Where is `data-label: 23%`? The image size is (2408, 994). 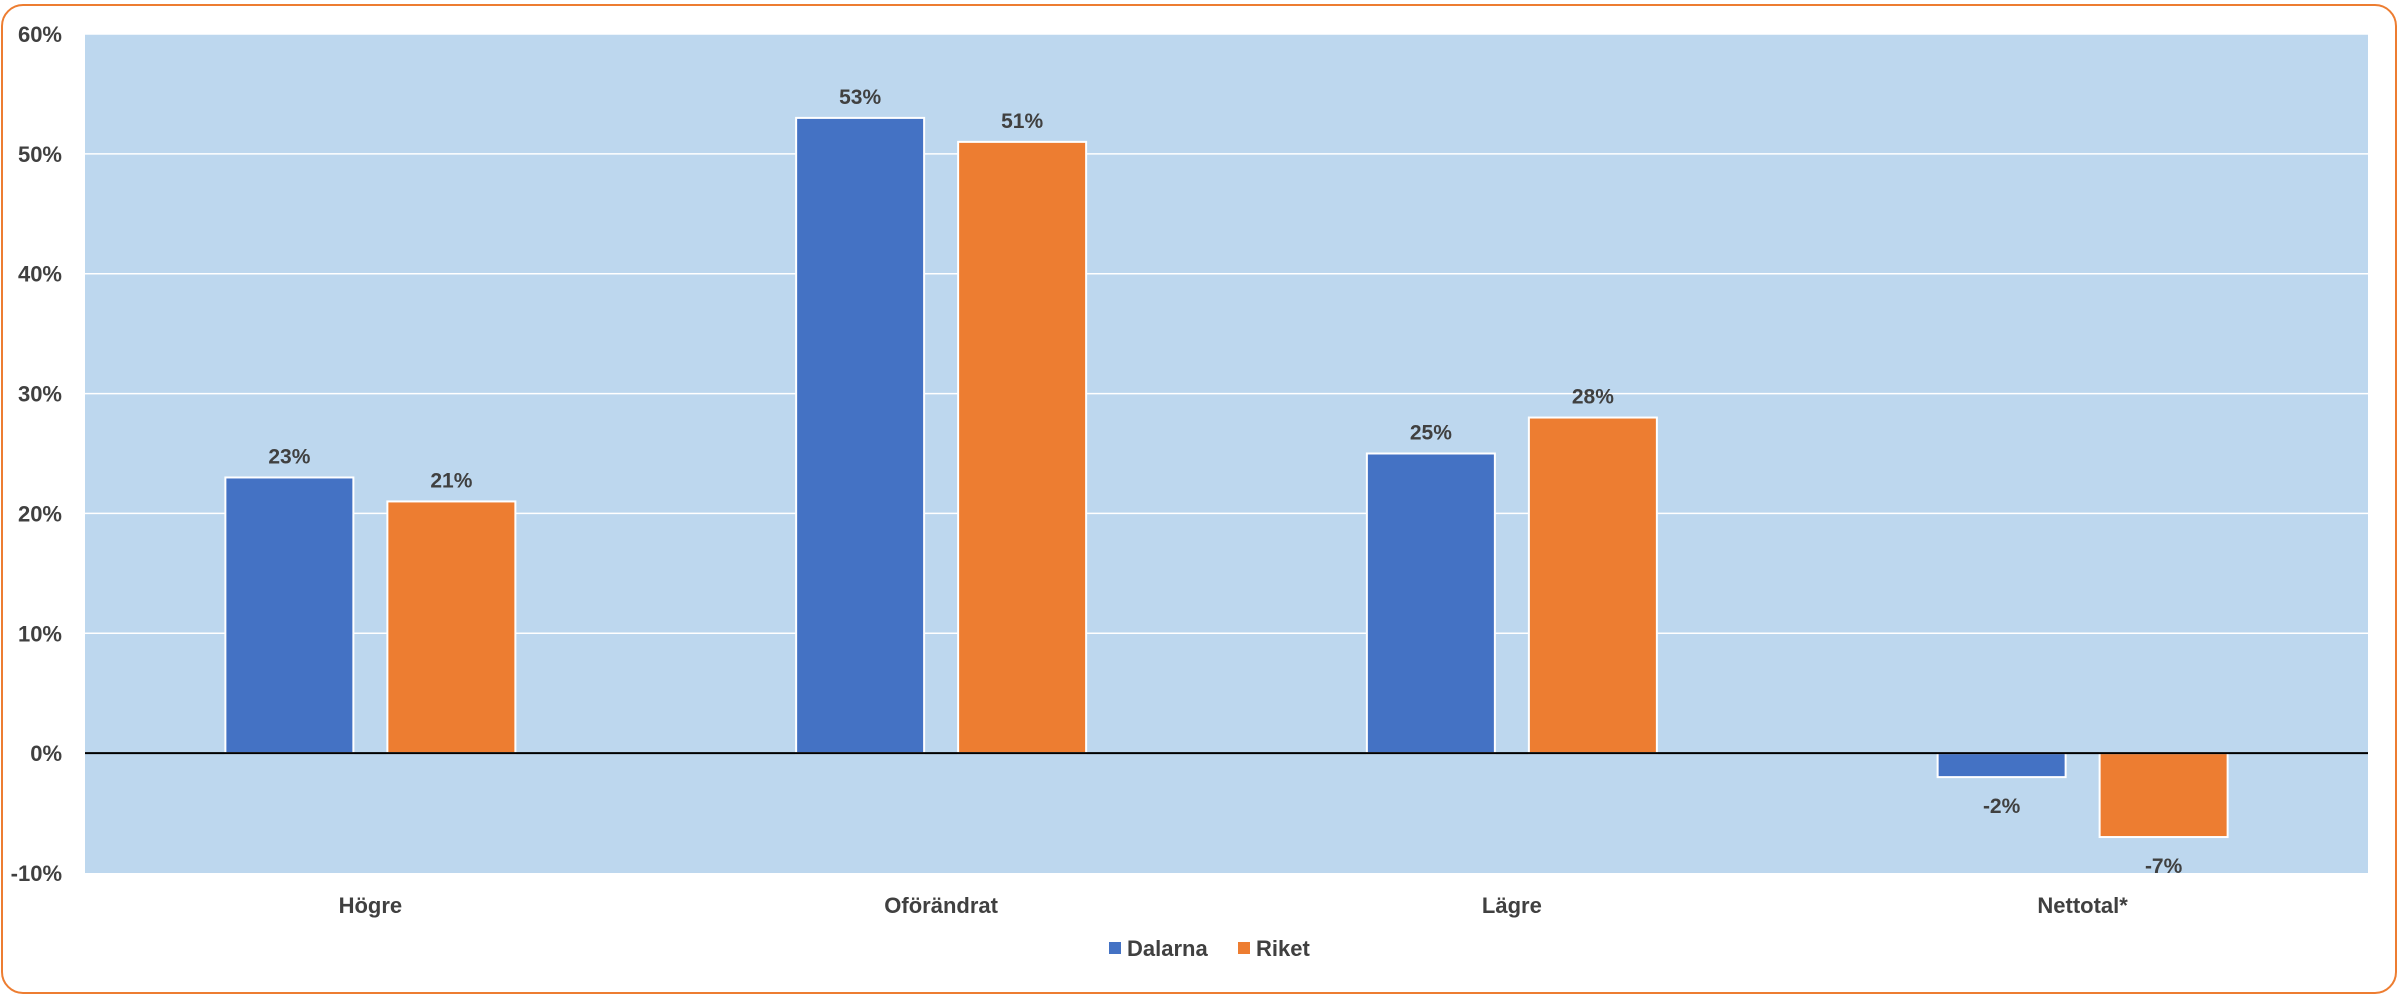
data-label: 23% is located at coordinates (289, 456).